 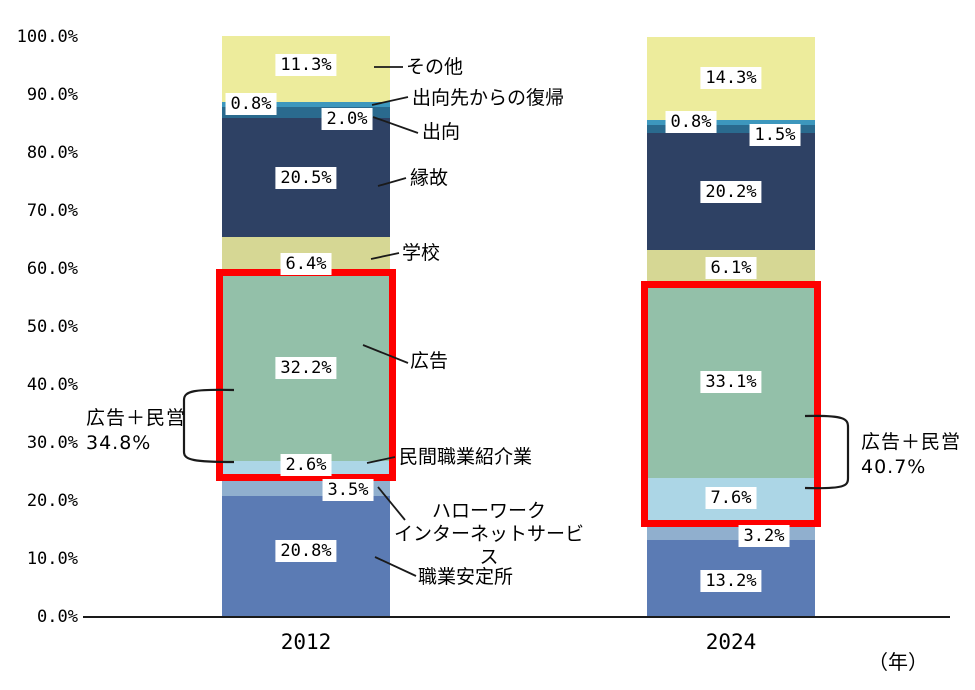 I want to click on value-label-2012-学校: 6.4%, so click(x=306, y=263).